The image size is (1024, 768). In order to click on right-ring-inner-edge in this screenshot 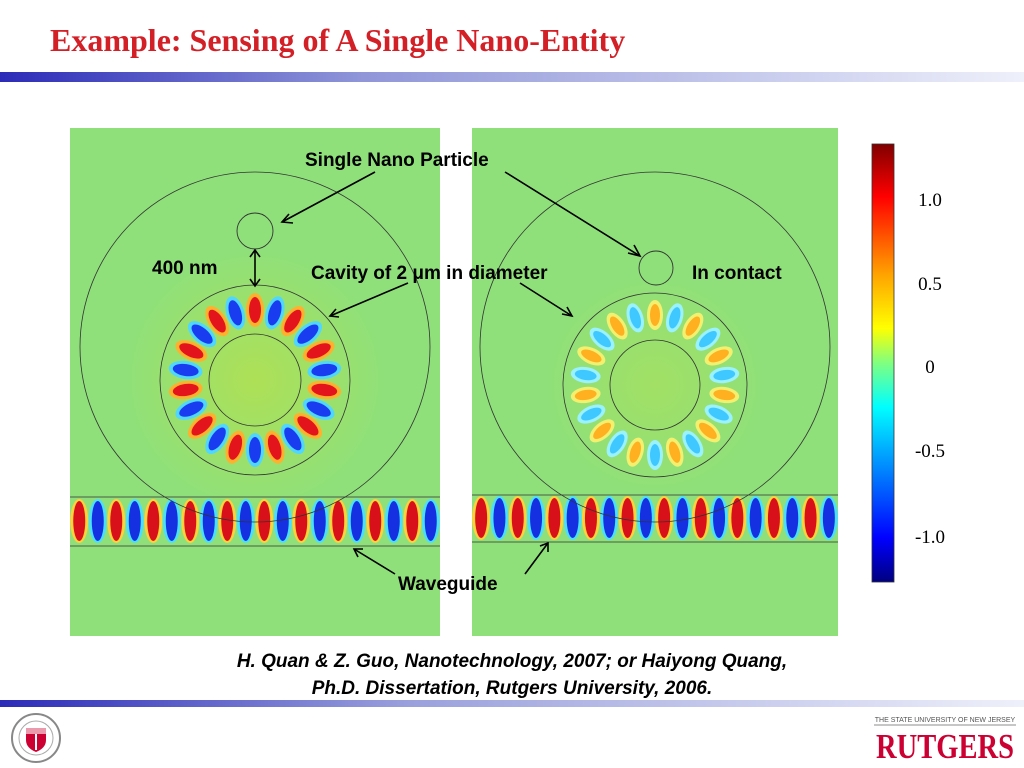, I will do `click(655, 385)`.